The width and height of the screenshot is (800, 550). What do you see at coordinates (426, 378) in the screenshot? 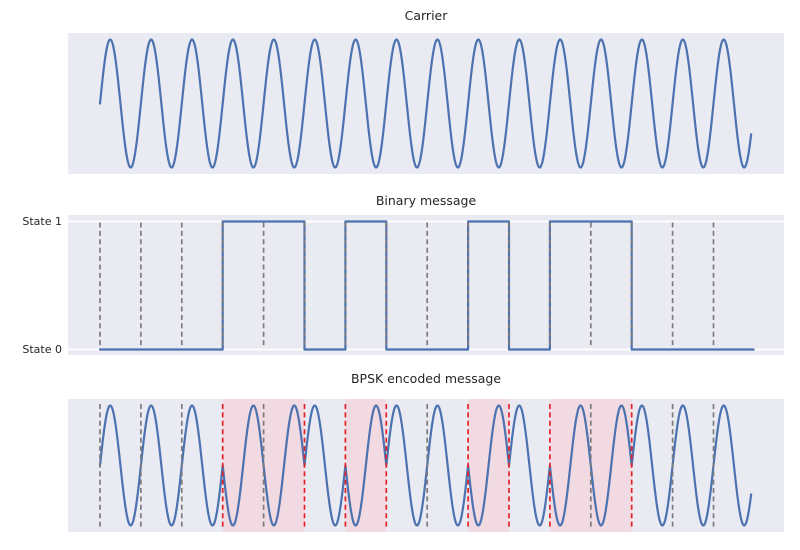
I see `bpsk-title: BPSK encoded message` at bounding box center [426, 378].